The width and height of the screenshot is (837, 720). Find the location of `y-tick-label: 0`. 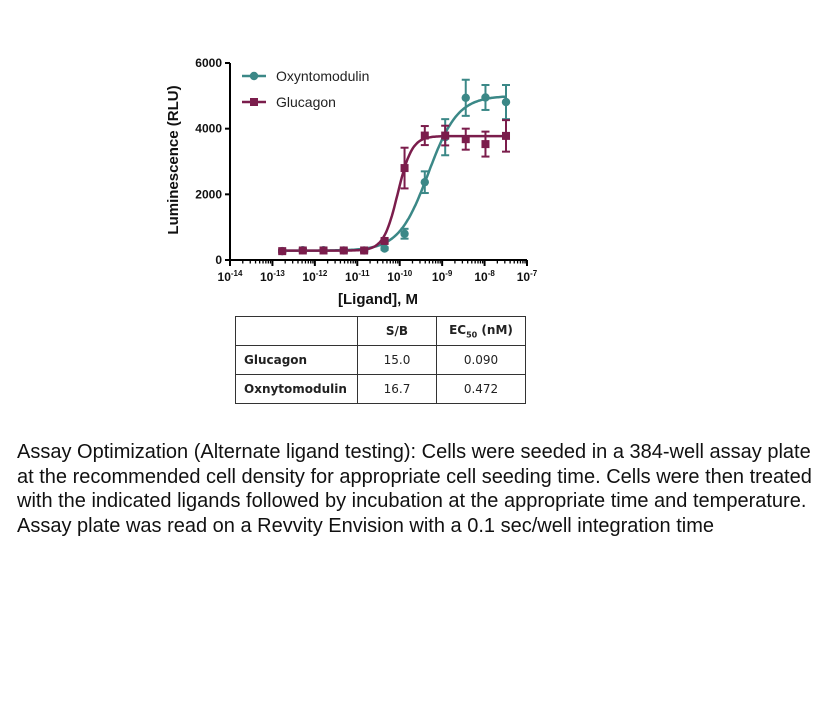

y-tick-label: 0 is located at coordinates (218, 260).